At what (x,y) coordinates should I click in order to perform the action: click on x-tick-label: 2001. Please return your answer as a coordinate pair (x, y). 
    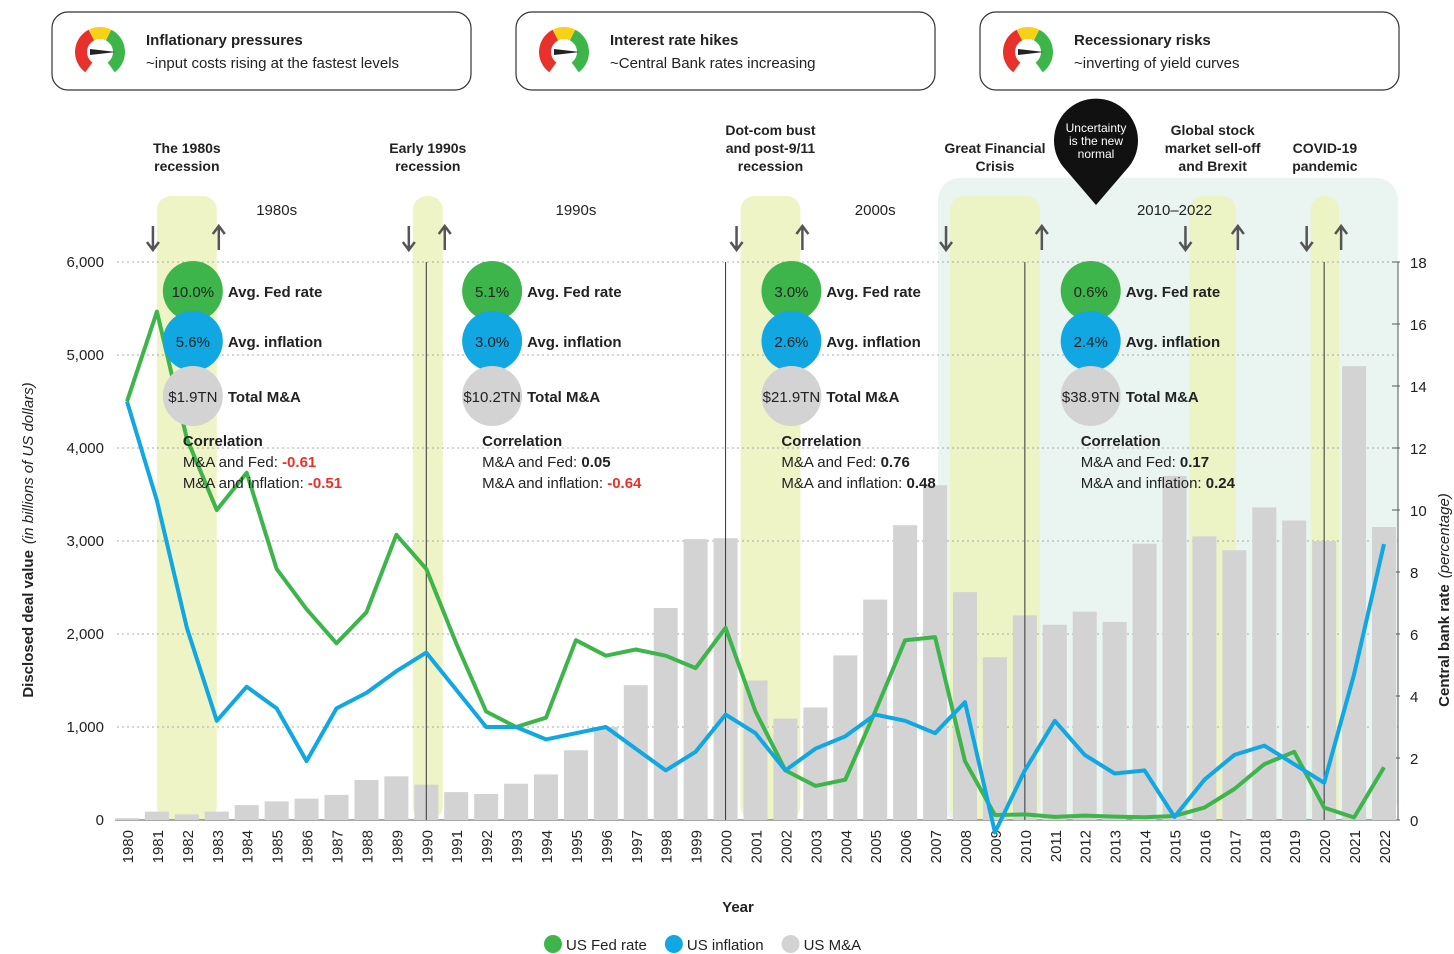
    Looking at the image, I should click on (757, 846).